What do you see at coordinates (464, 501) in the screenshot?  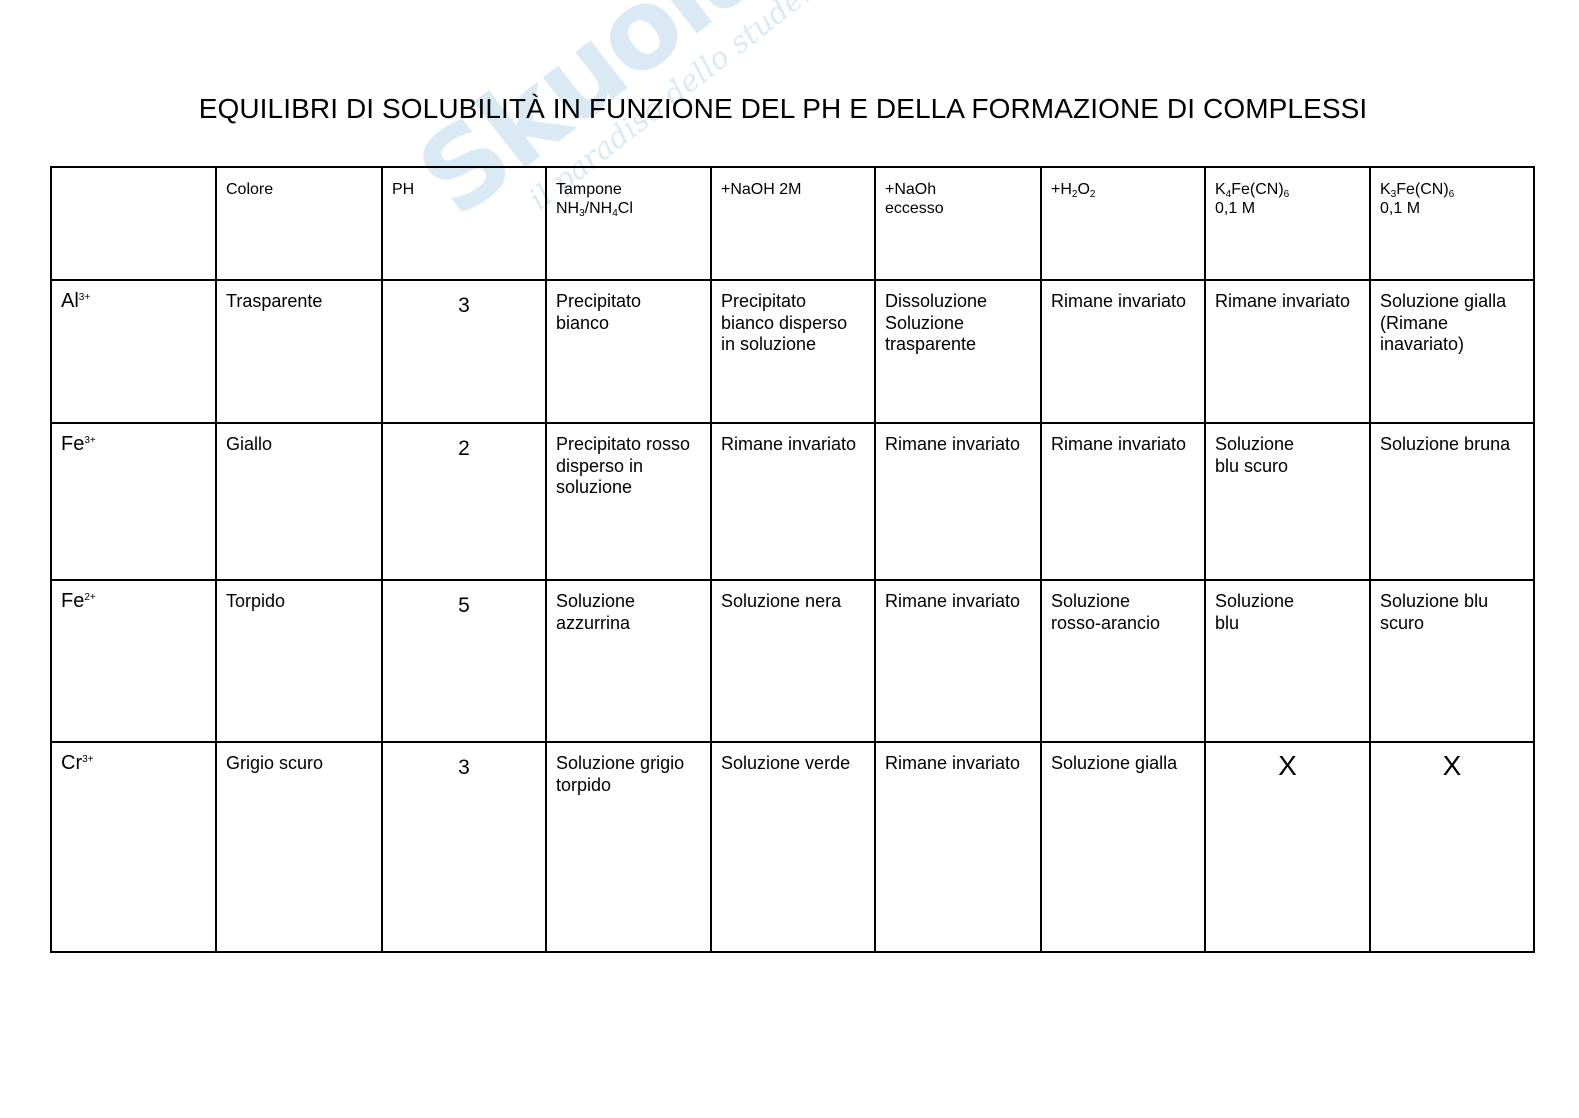 I see `ph-cell: 2` at bounding box center [464, 501].